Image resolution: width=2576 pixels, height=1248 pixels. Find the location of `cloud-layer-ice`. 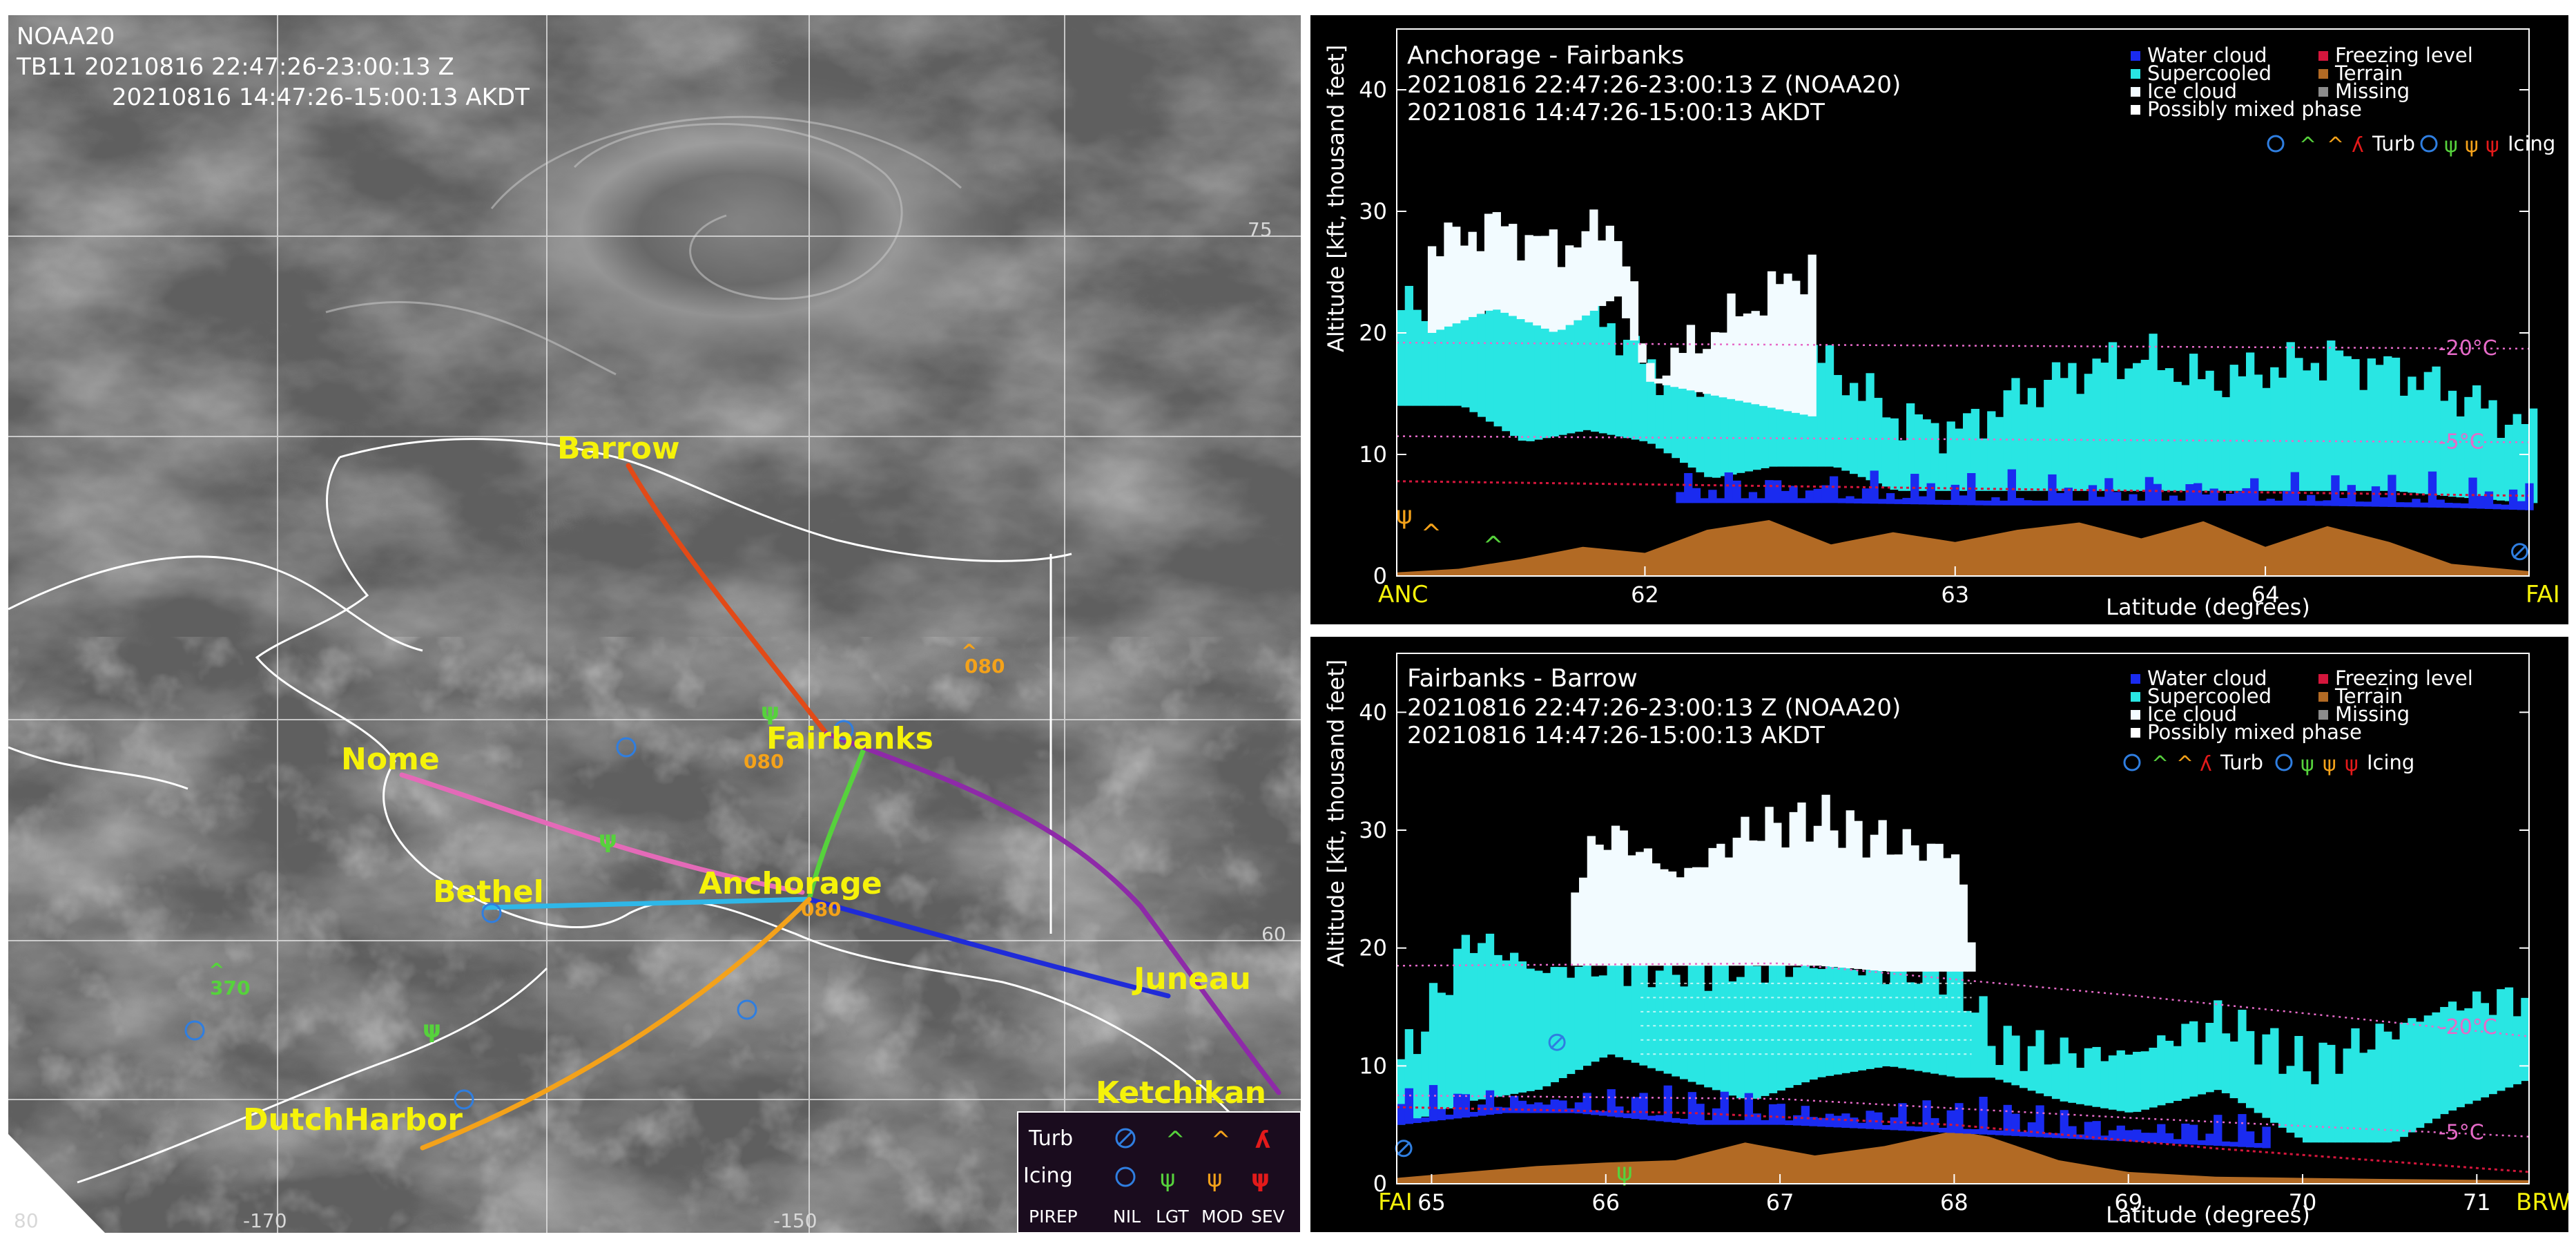

cloud-layer-ice is located at coordinates (1622, 313).